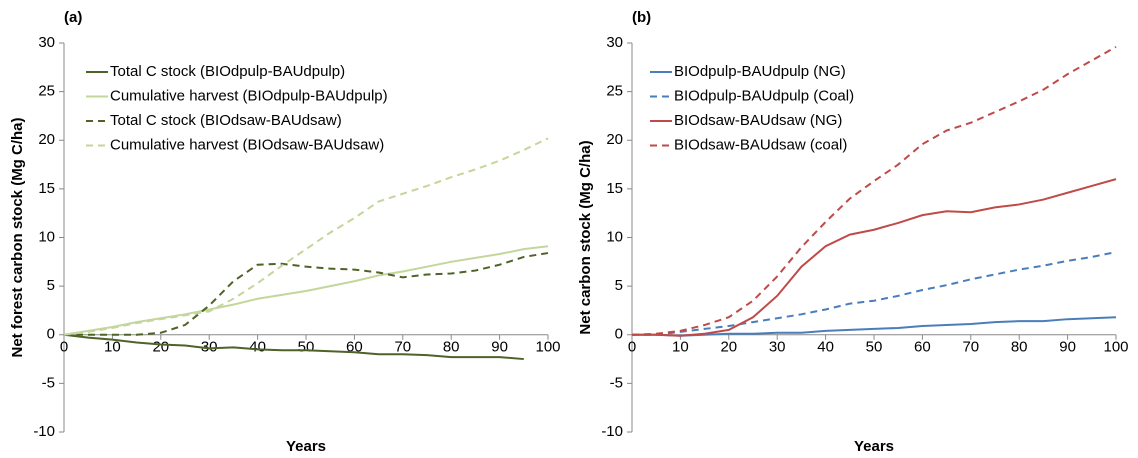 This screenshot has height=458, width=1138. I want to click on panel-label: (a), so click(73, 17).